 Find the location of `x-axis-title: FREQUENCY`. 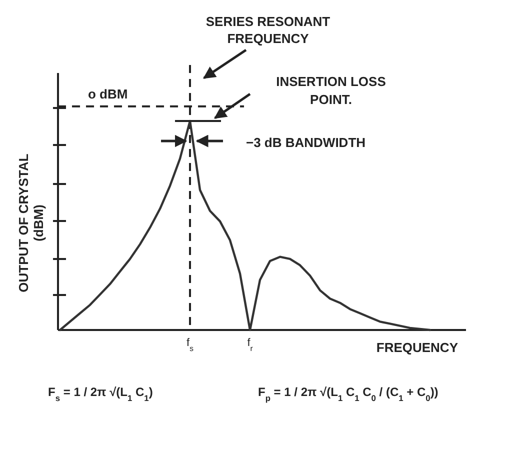

x-axis-title: FREQUENCY is located at coordinates (417, 347).